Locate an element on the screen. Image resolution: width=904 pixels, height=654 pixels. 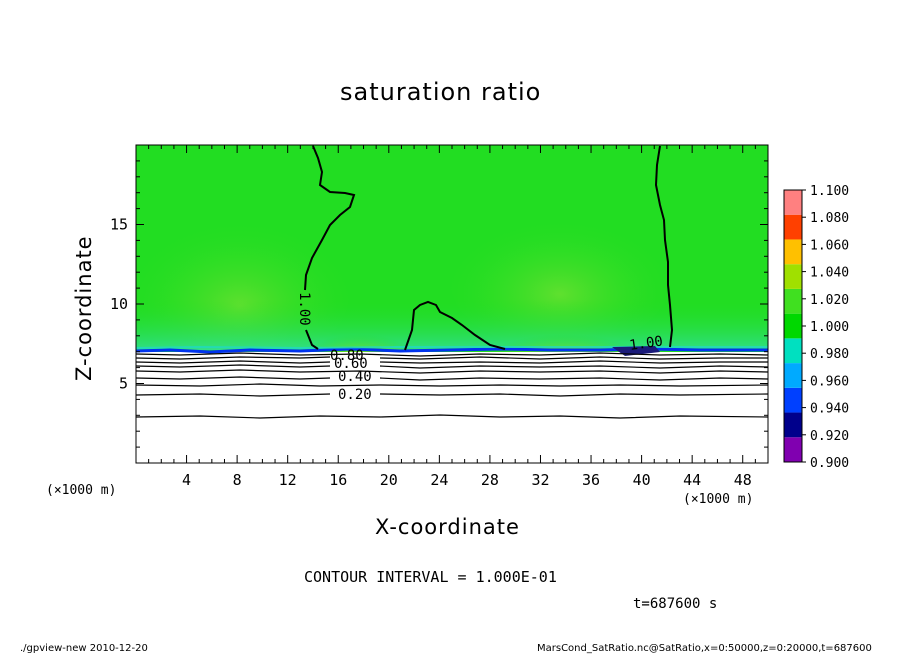
x-axis-label: X-coordinate is located at coordinates (447, 527).